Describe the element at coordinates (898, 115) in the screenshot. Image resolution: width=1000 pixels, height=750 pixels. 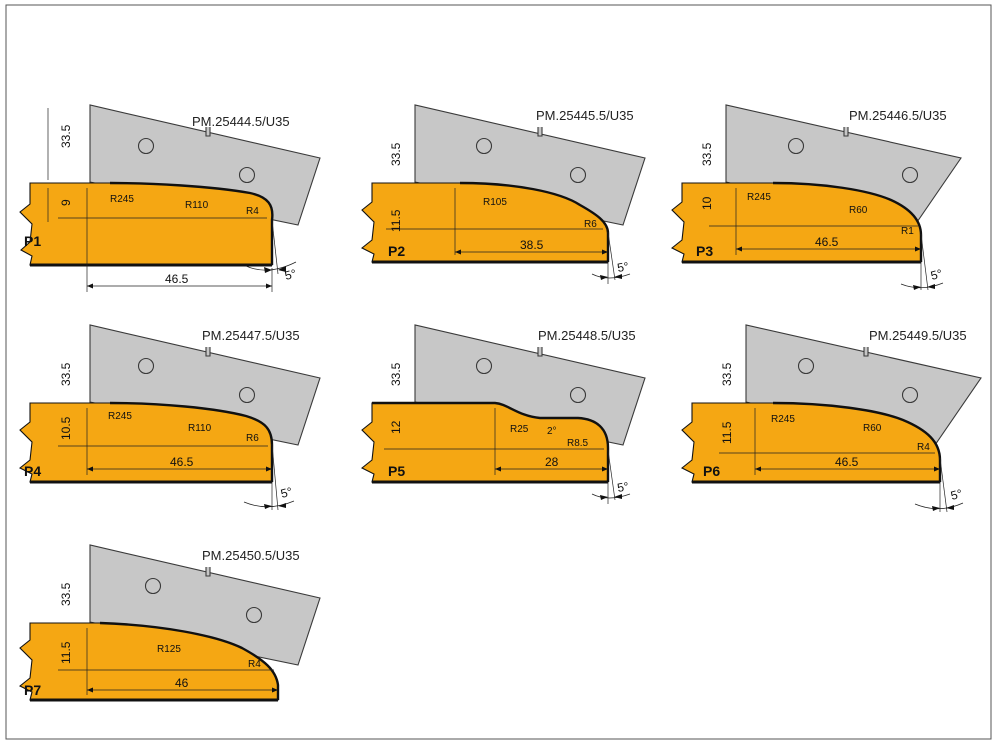
I see `profile-code: PM.25446.5/U35` at that location.